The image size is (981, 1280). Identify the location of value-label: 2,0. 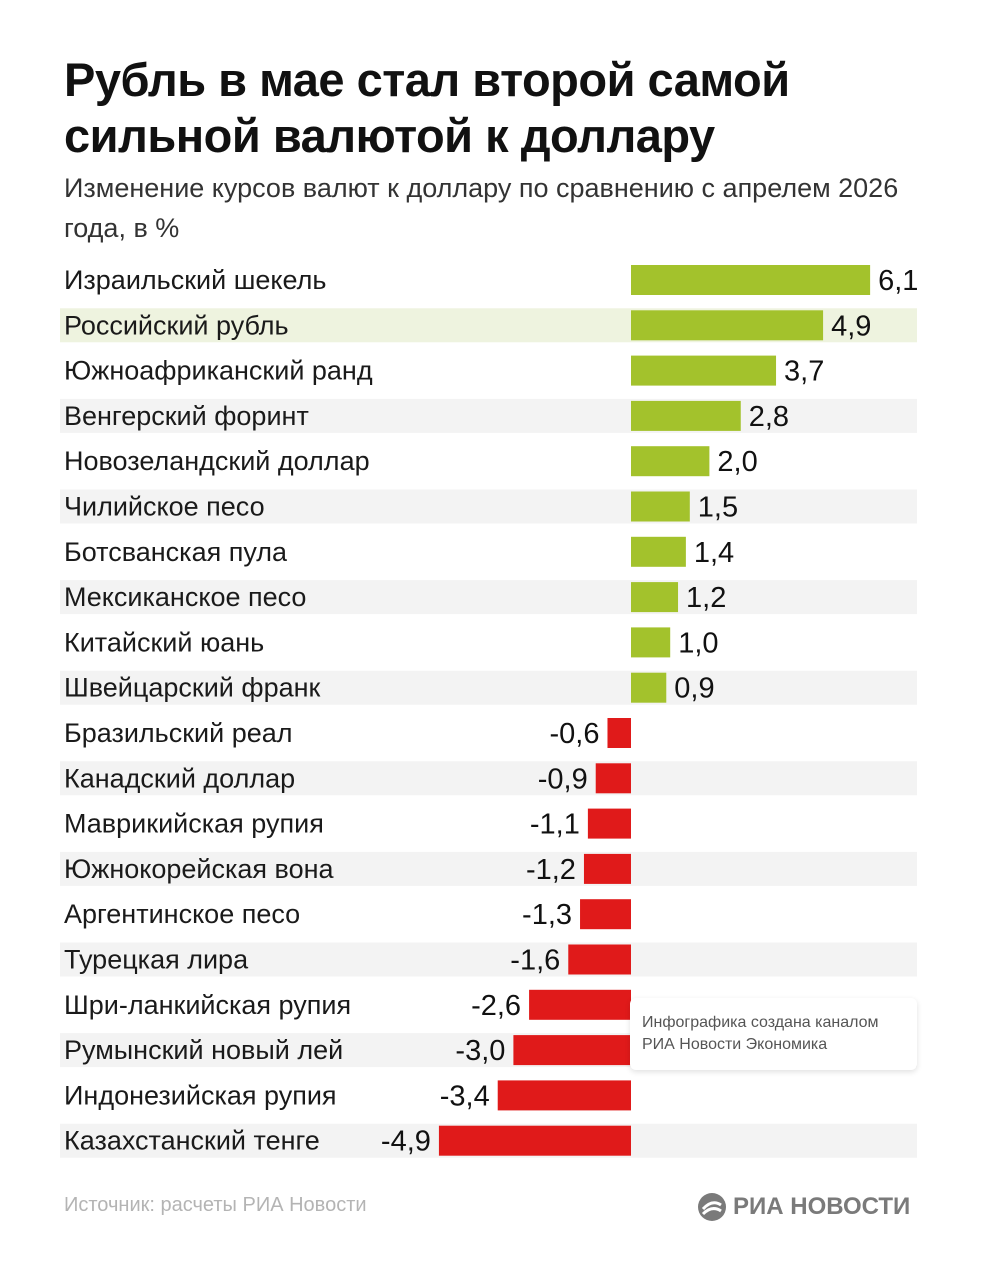
(737, 462).